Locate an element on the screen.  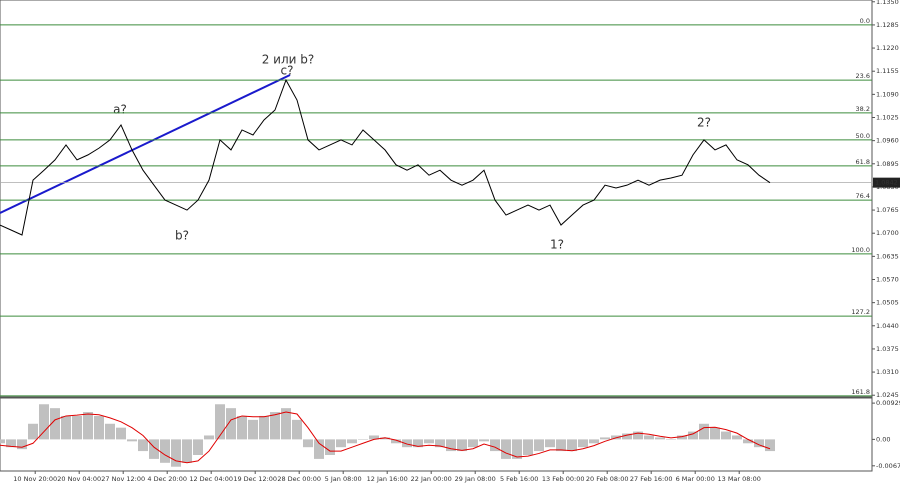
fib-level-label: 127.2 is located at coordinates (860, 312).